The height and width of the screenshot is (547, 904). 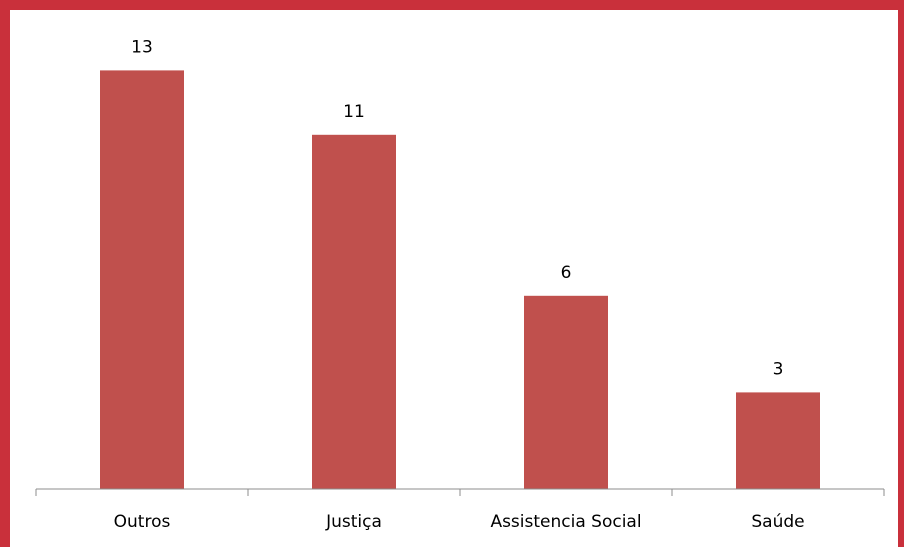 What do you see at coordinates (566, 273) in the screenshot?
I see `data-label-3: 6` at bounding box center [566, 273].